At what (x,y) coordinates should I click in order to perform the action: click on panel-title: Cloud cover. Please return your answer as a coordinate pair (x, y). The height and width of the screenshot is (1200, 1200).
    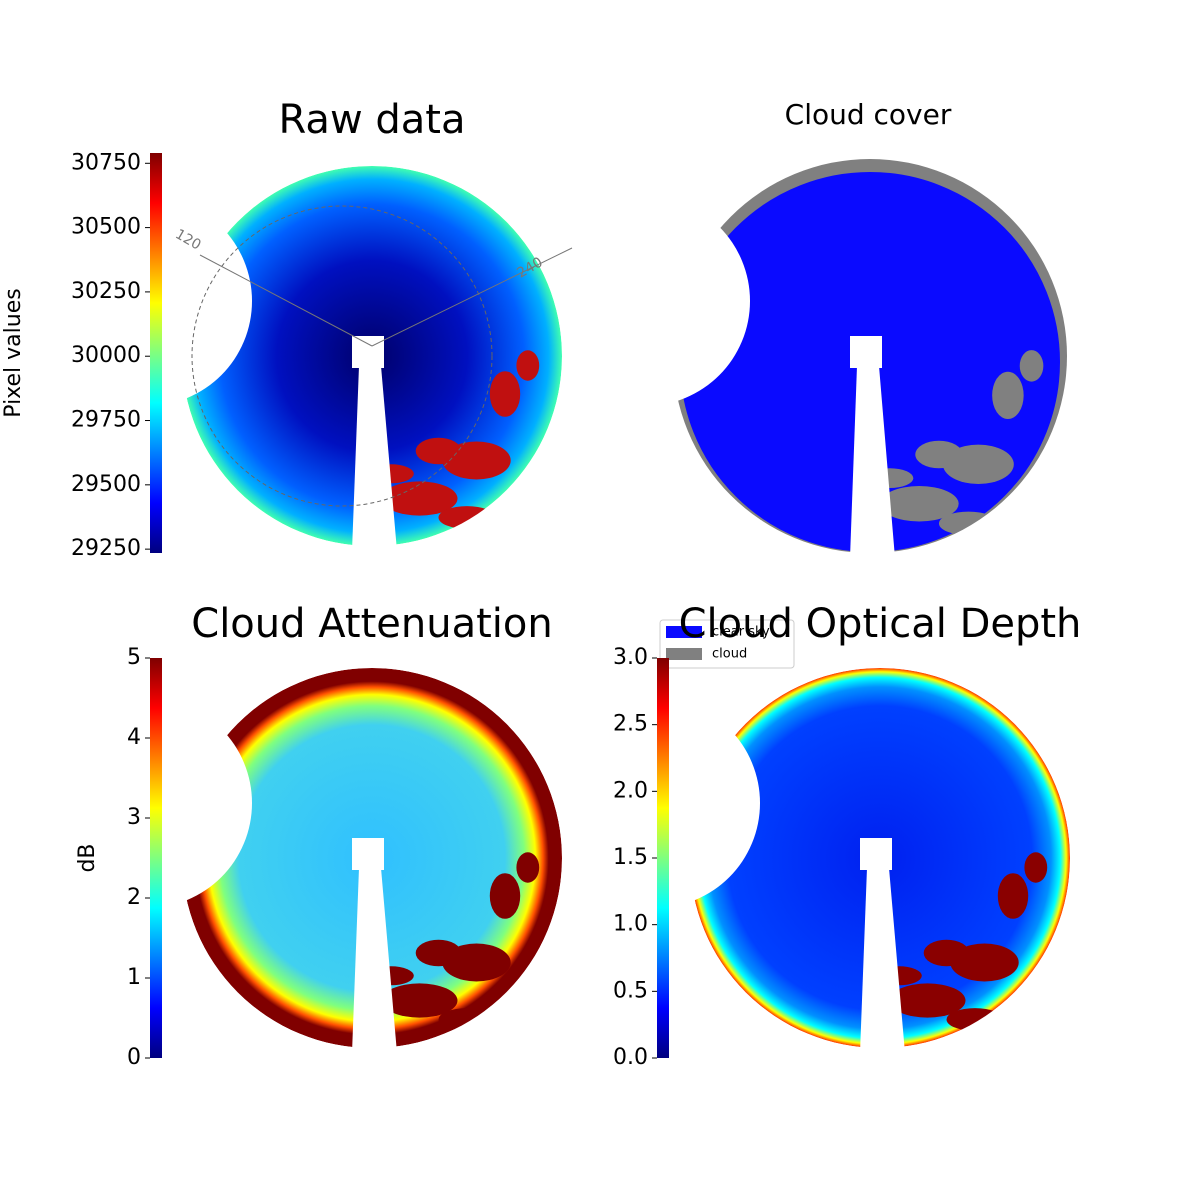
    Looking at the image, I should click on (868, 114).